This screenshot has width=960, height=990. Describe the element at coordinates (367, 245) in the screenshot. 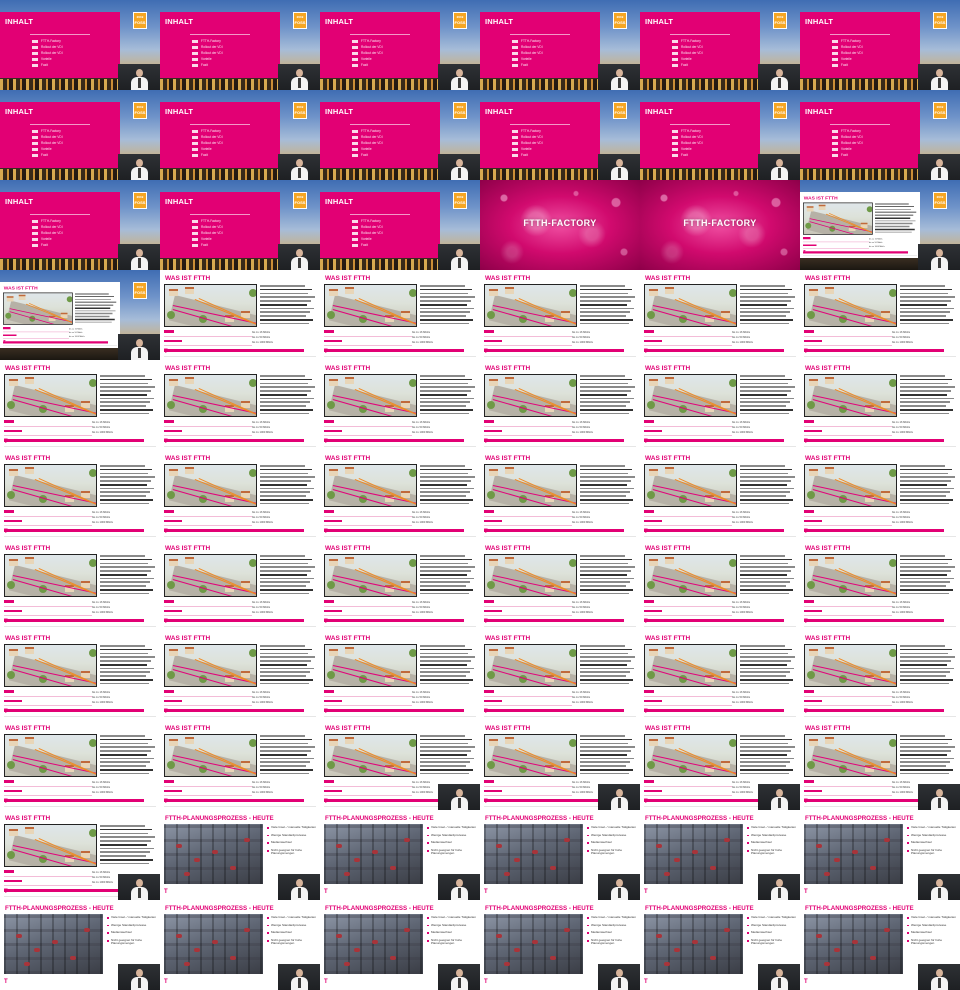

I see `agenda-item: Fazit` at that location.